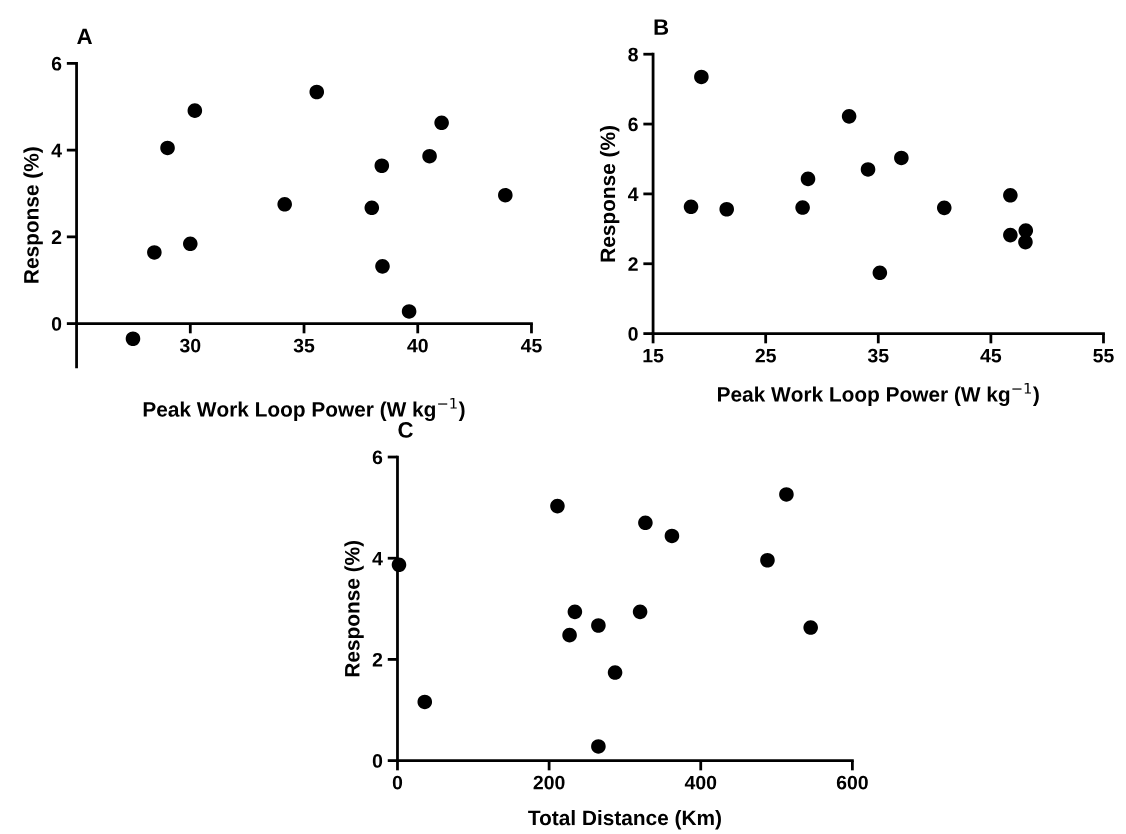 Image resolution: width=1126 pixels, height=834 pixels. I want to click on x-tick-label: 30, so click(190, 345).